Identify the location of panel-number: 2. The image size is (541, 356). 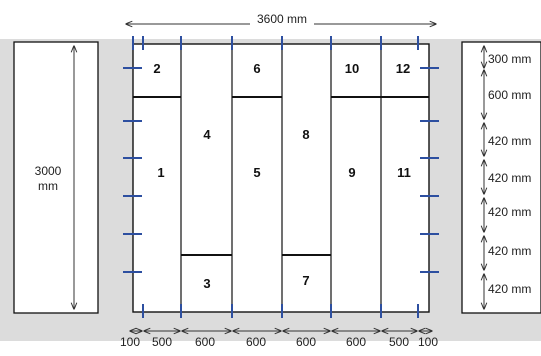
(156, 68).